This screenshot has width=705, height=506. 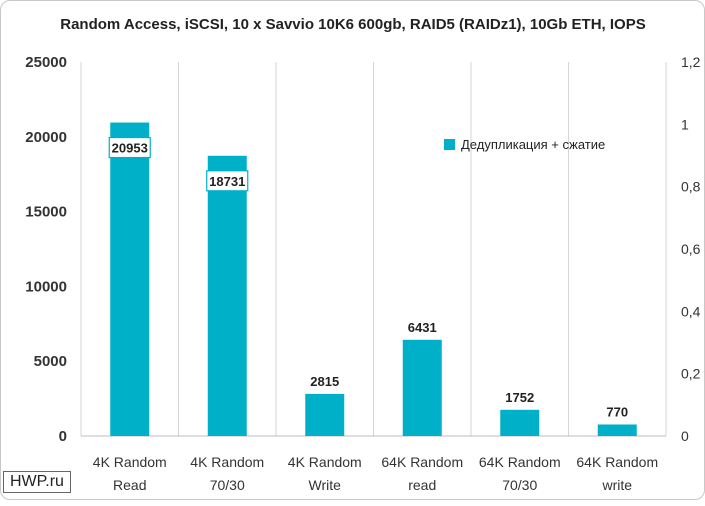 What do you see at coordinates (46, 137) in the screenshot?
I see `y-tick-label: 20000` at bounding box center [46, 137].